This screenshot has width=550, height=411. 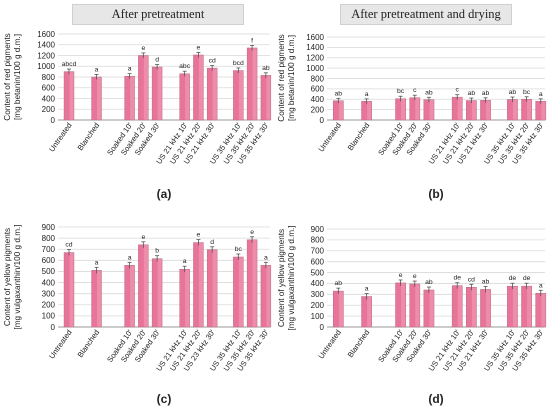 What do you see at coordinates (157, 251) in the screenshot?
I see `significance-letter: b` at bounding box center [157, 251].